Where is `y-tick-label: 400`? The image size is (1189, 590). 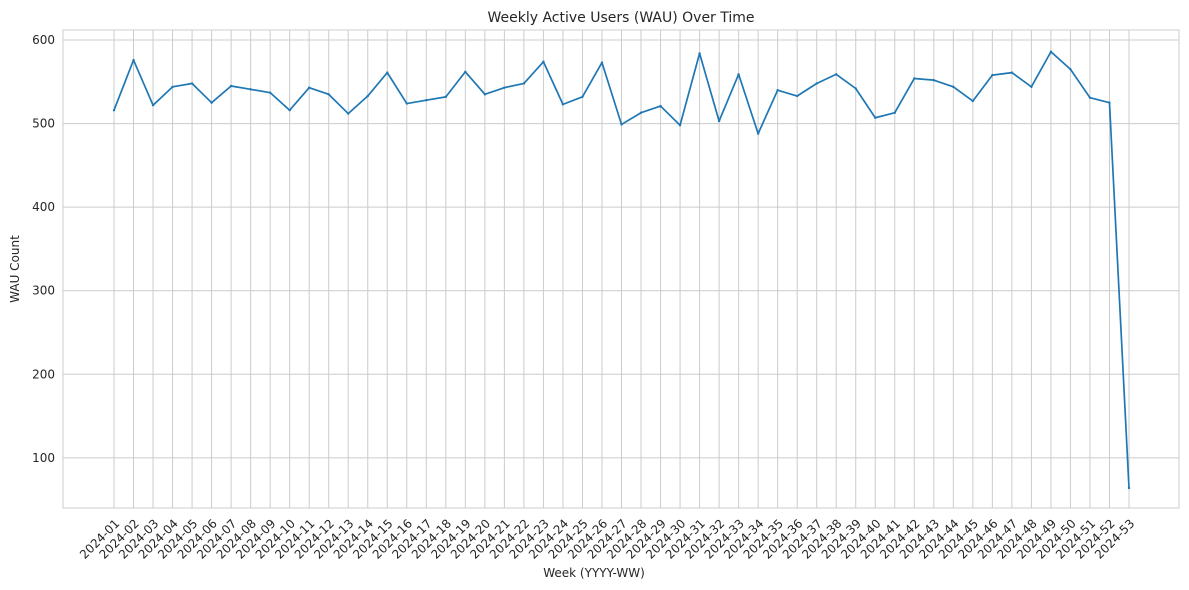
y-tick-label: 400 is located at coordinates (43, 207).